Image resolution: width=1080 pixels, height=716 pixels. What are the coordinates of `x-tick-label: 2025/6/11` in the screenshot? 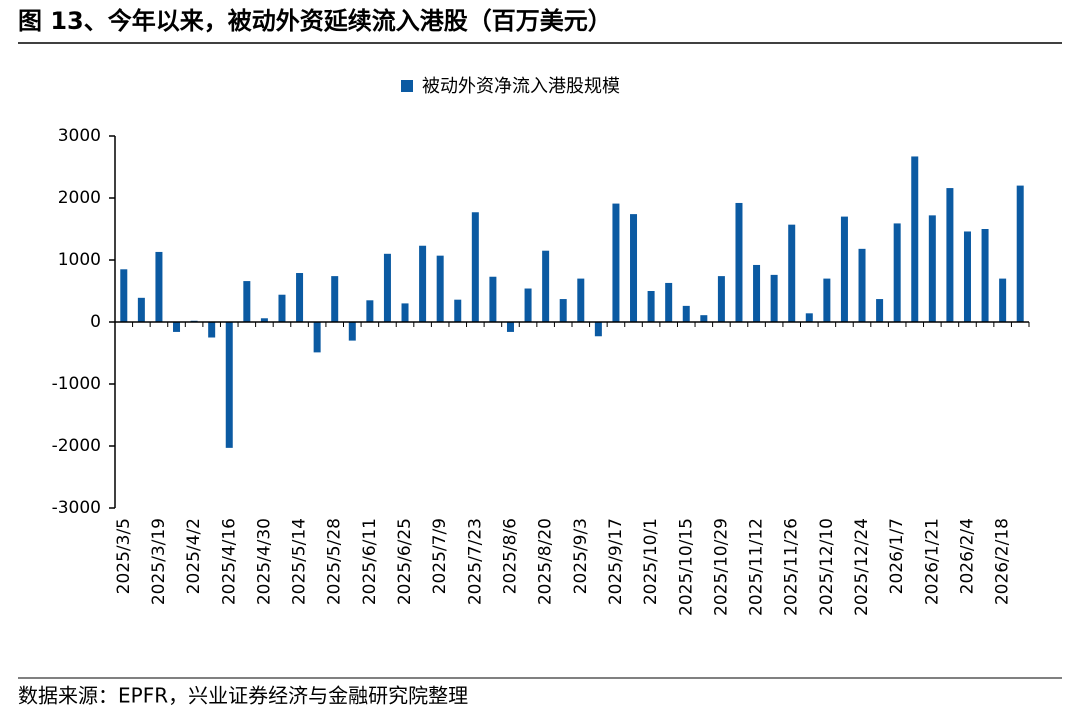 It's located at (370, 561).